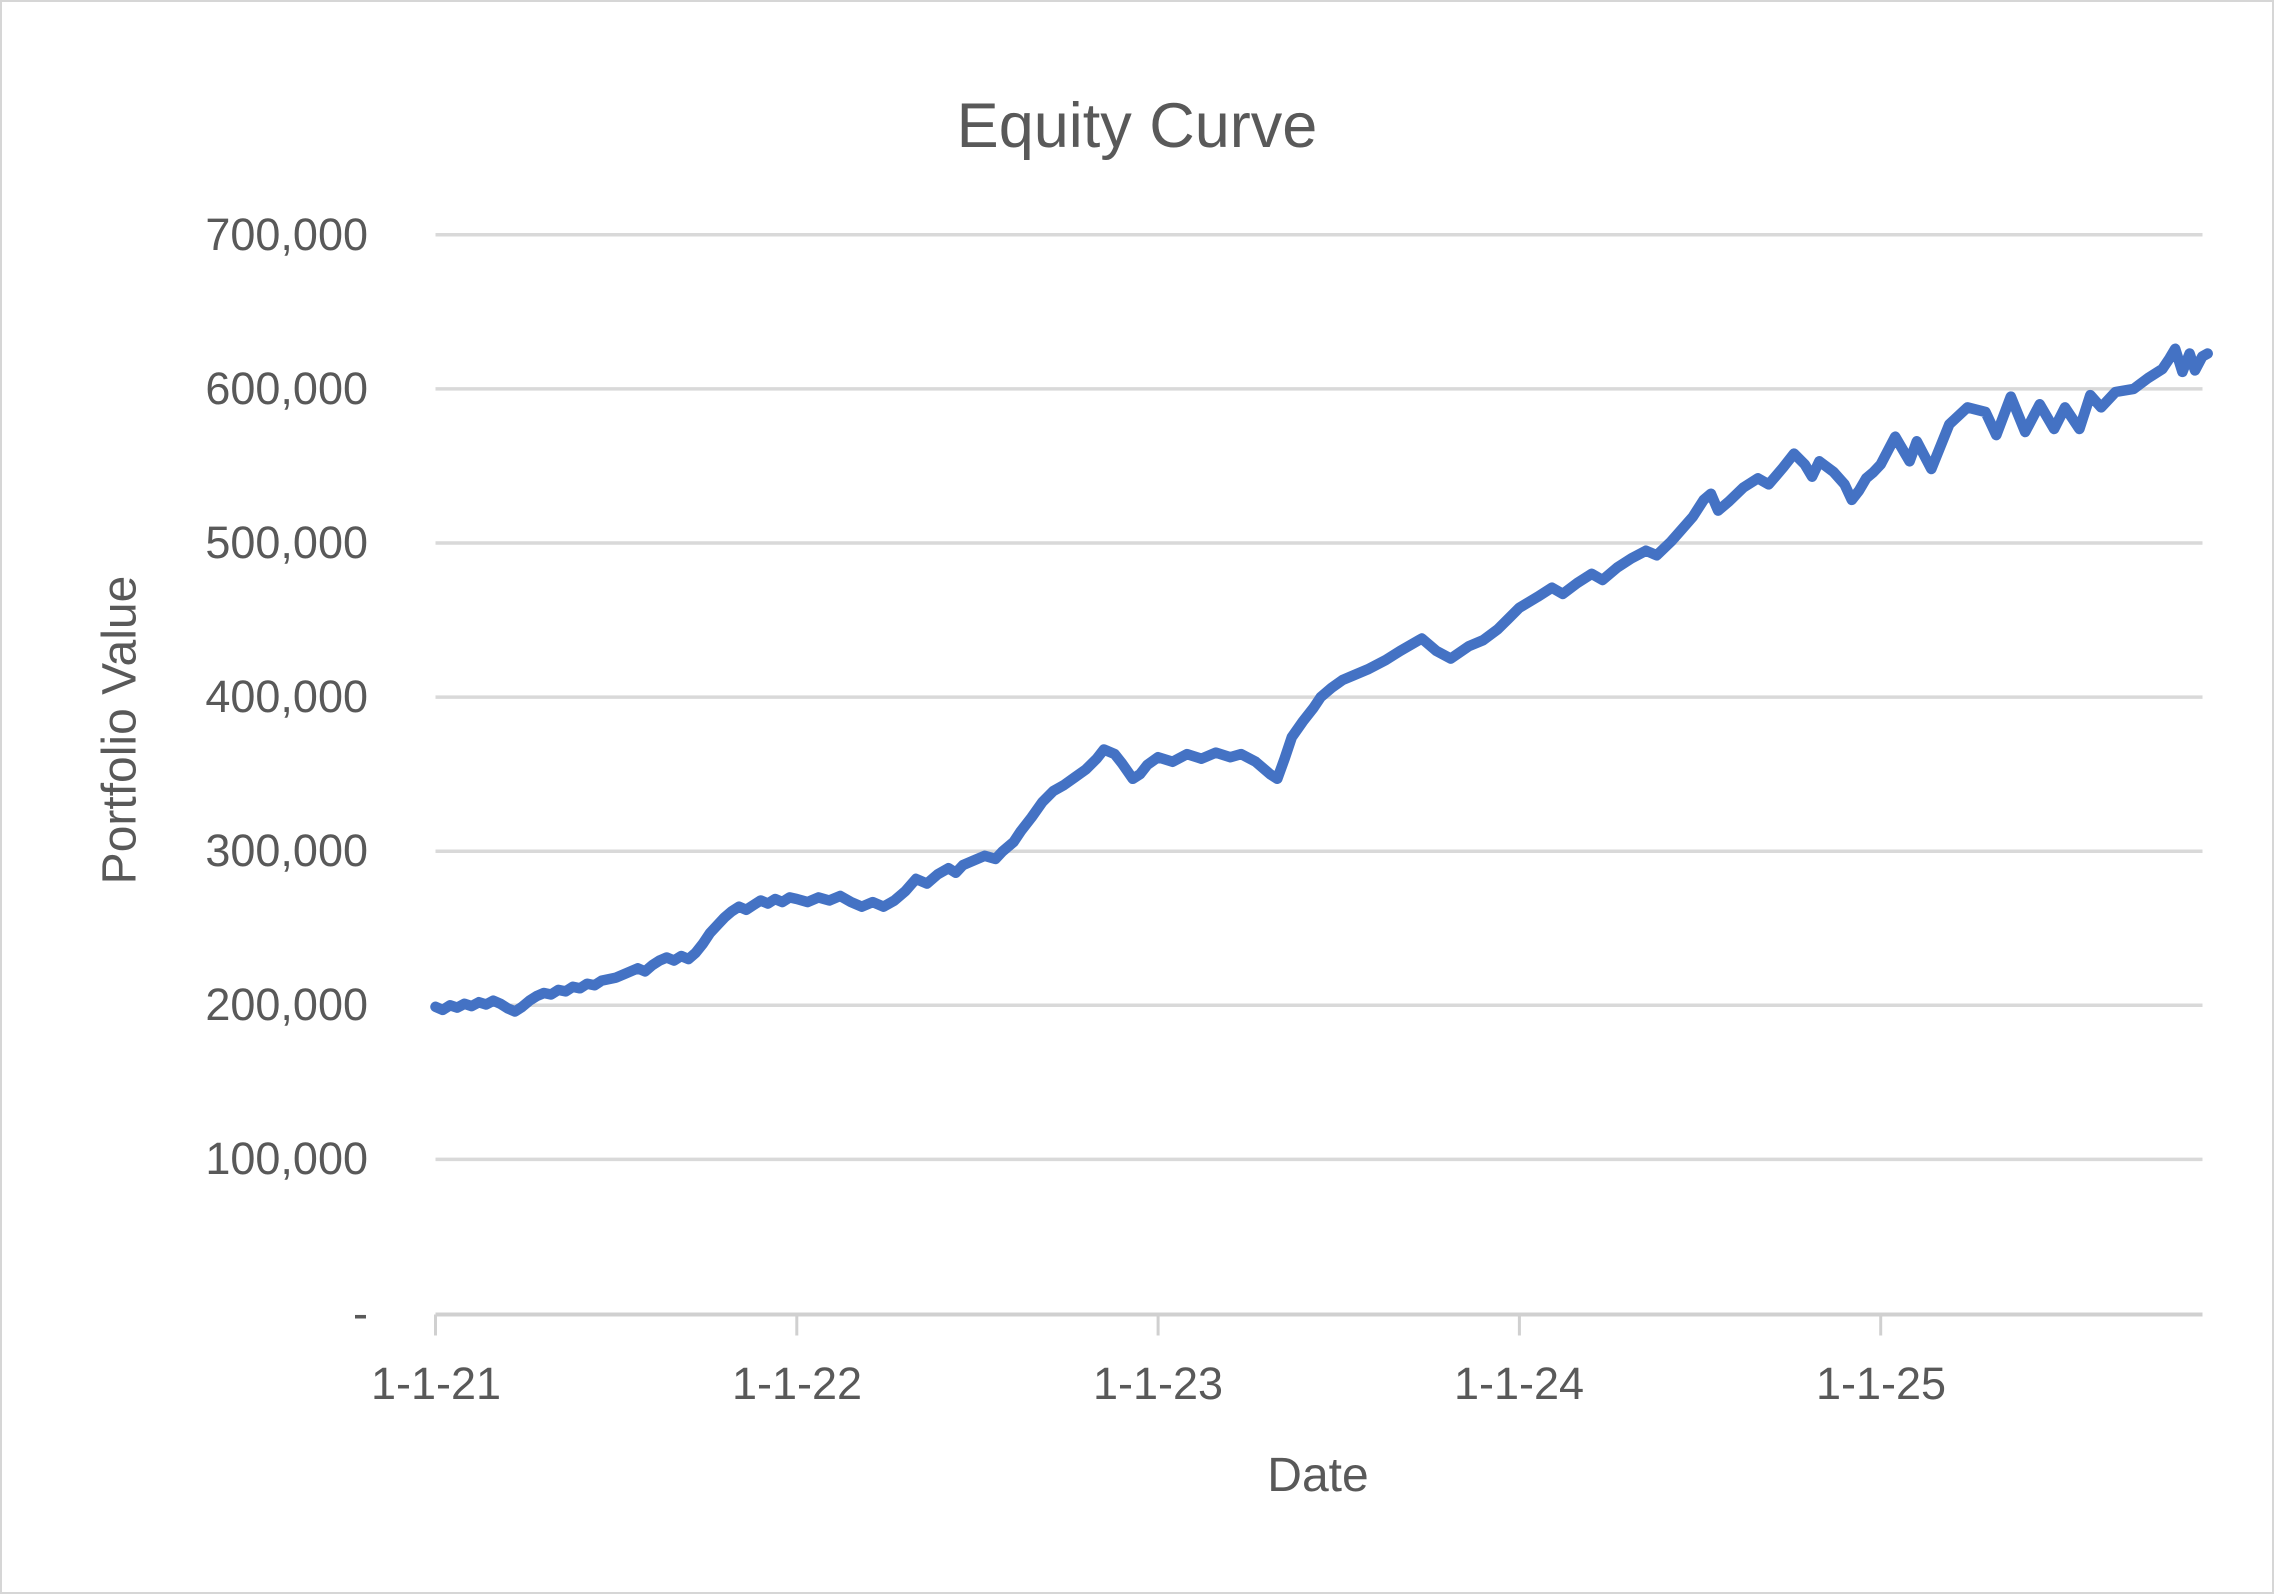 This screenshot has height=1594, width=2274. What do you see at coordinates (1318, 1475) in the screenshot?
I see `x-axis-title: Date` at bounding box center [1318, 1475].